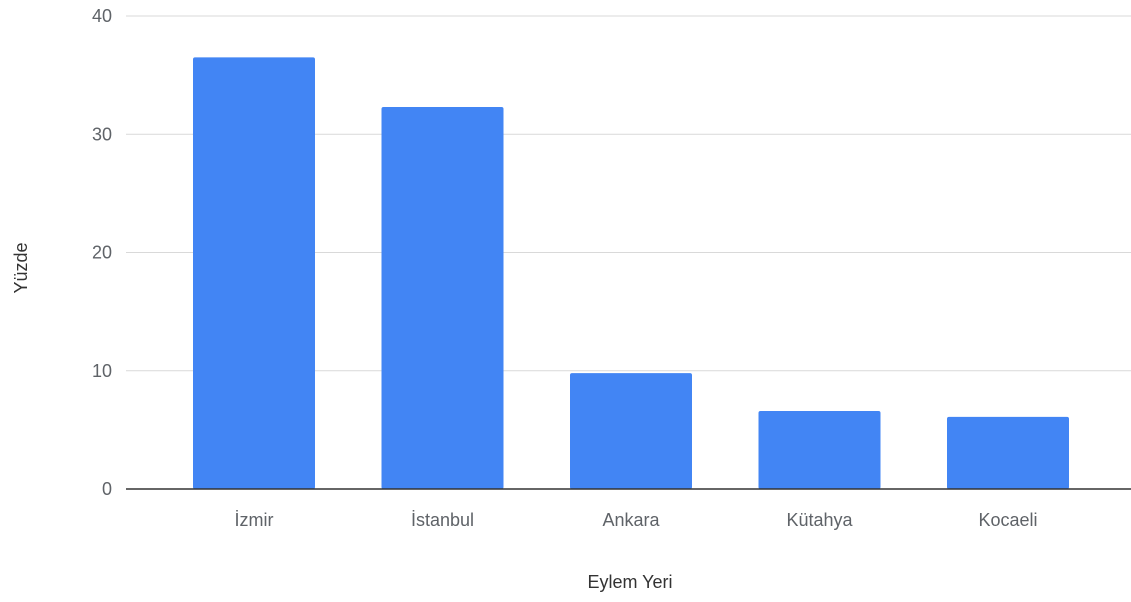 This screenshot has height=602, width=1131. Describe the element at coordinates (819, 520) in the screenshot. I see `x-tick-label: Kütahya` at that location.